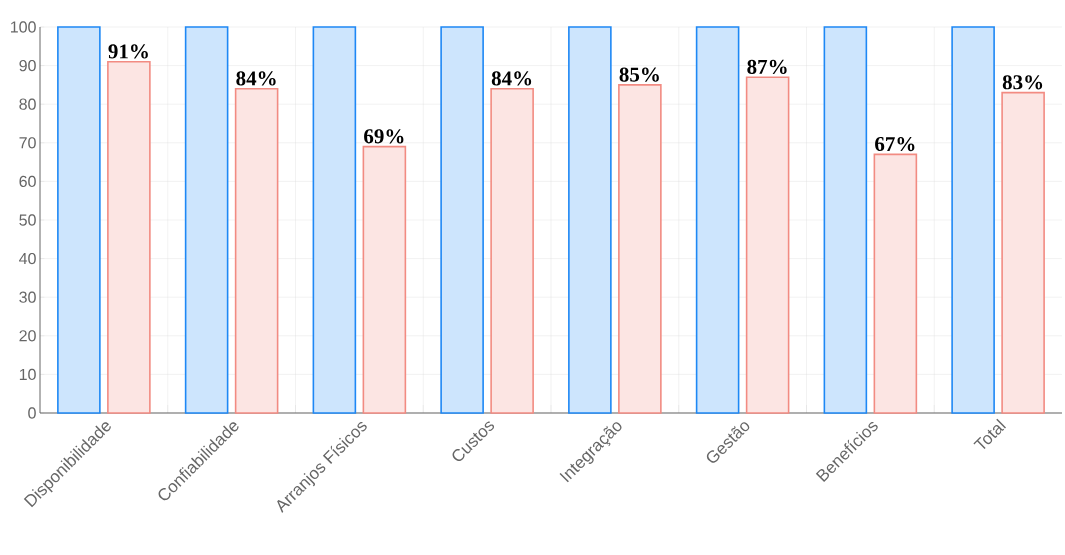 The width and height of the screenshot is (1065, 555). Describe the element at coordinates (128, 51) in the screenshot. I see `data-label: 91%` at that location.